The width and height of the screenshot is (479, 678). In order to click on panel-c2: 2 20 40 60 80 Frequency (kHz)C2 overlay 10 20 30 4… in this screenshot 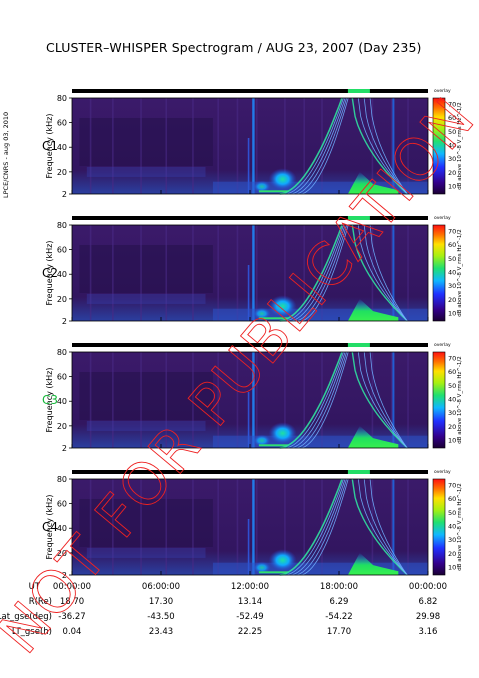, I will do `click(252, 270)`.